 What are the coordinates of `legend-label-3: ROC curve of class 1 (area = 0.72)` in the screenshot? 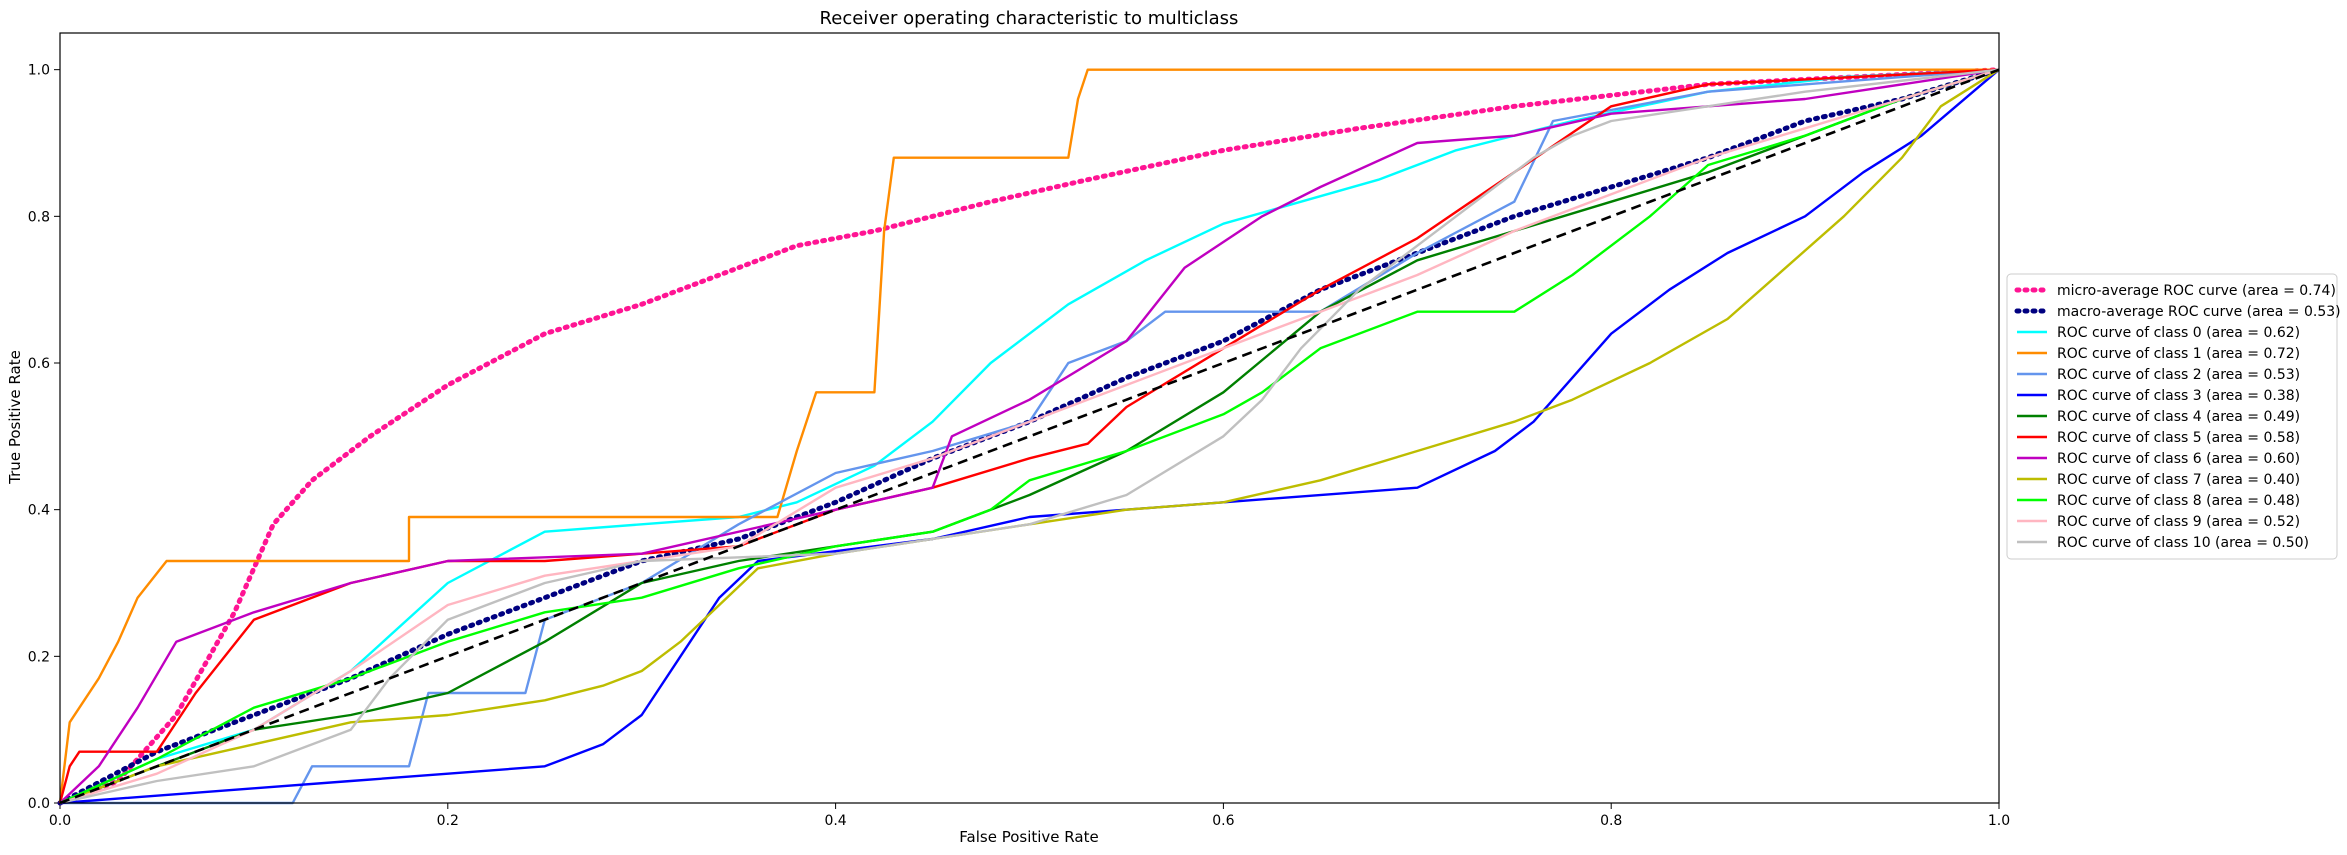 It's located at (2178, 354).